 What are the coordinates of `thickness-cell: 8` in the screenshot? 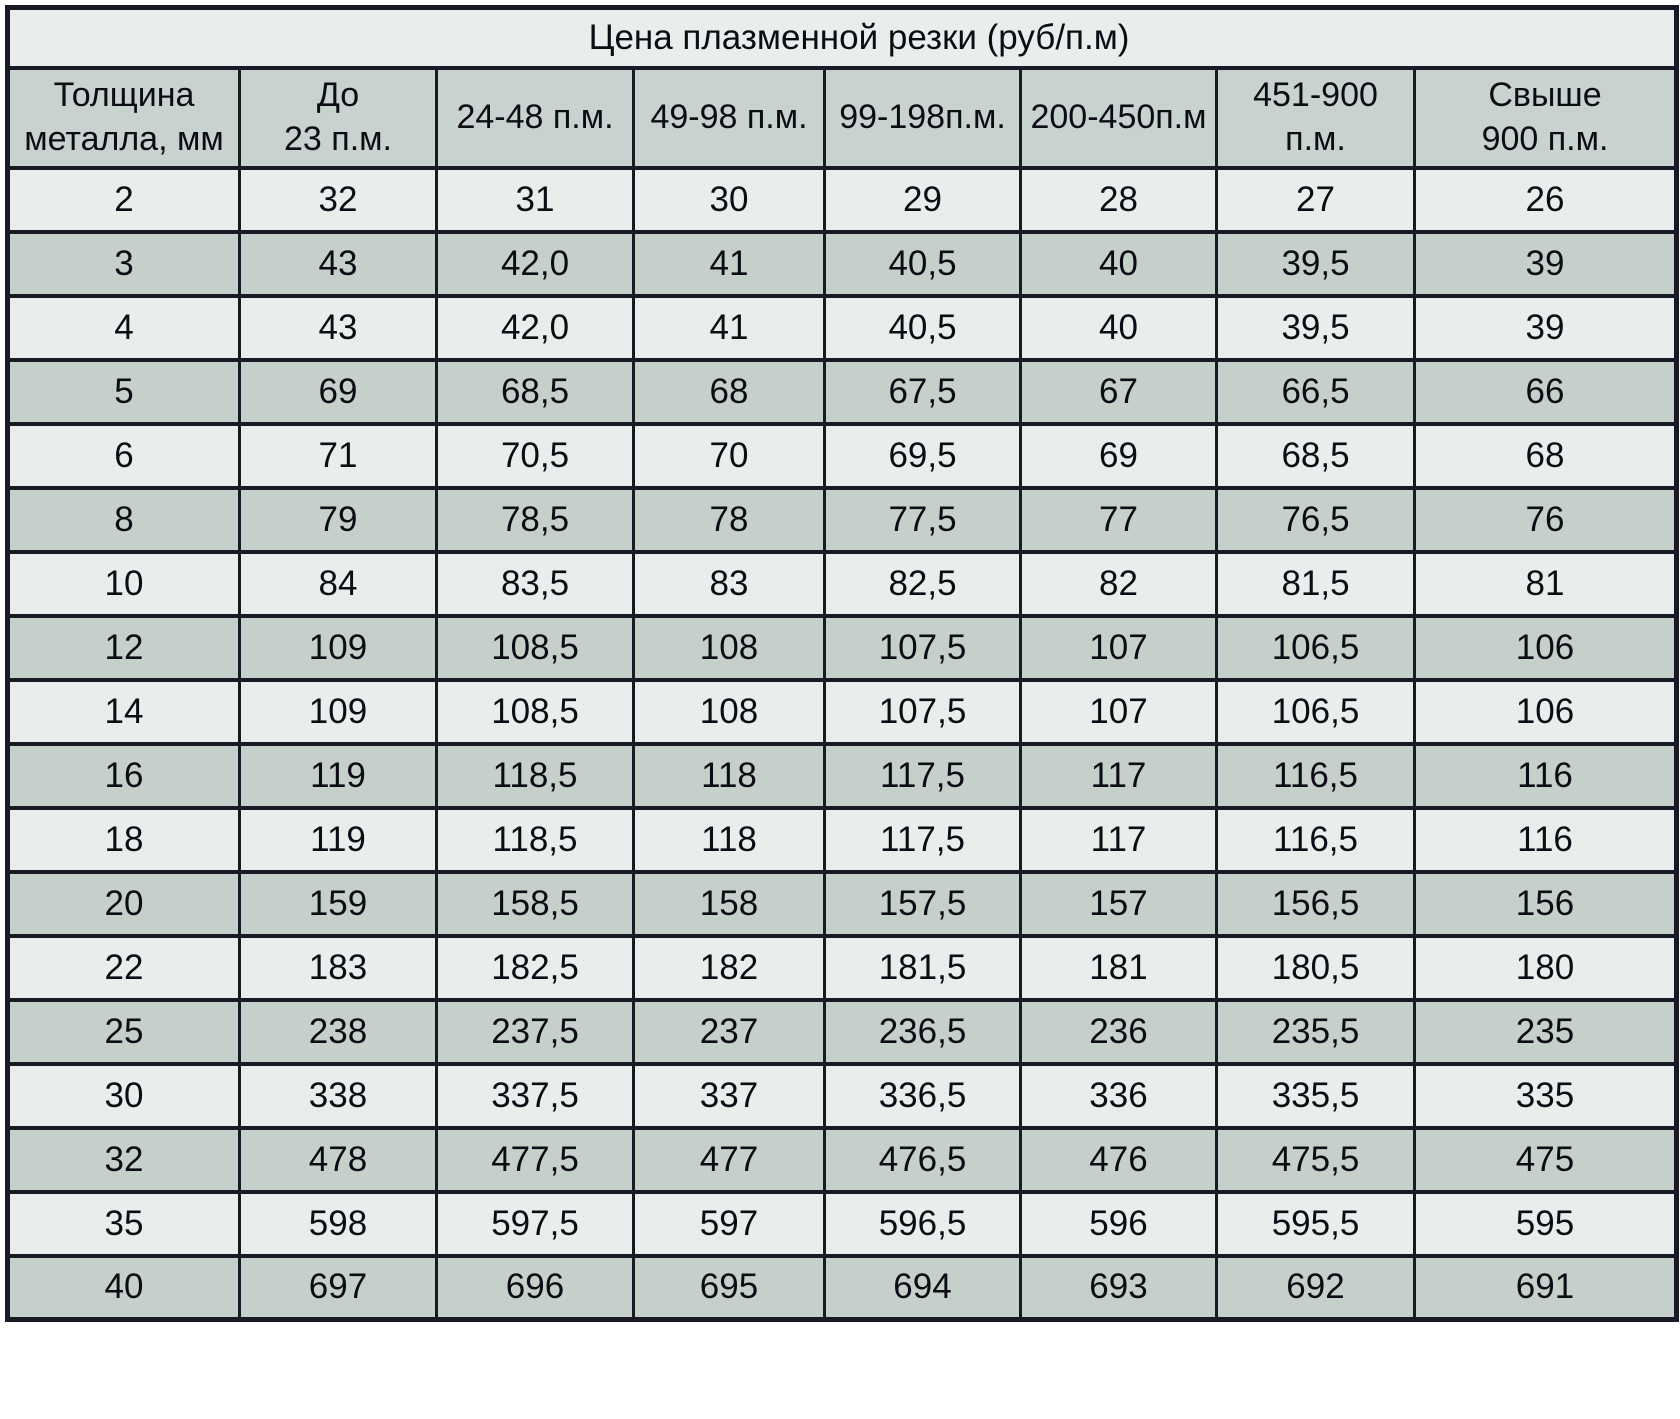 It's located at (123, 519).